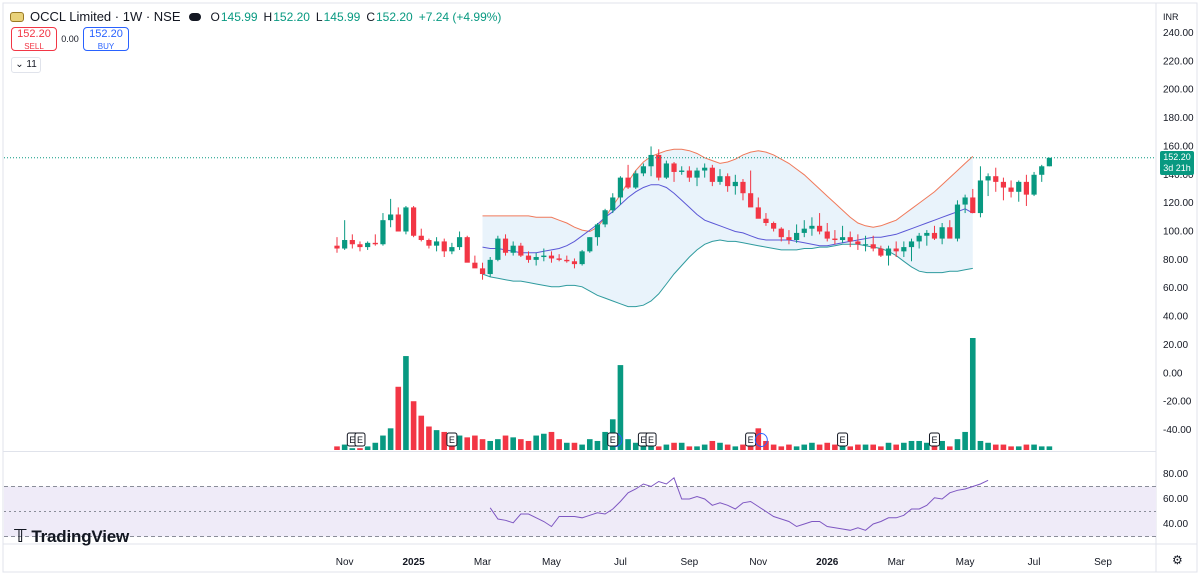 Image resolution: width=1200 pixels, height=575 pixels. Describe the element at coordinates (1178, 175) in the screenshot. I see `price-tick-label: 140.00` at that location.